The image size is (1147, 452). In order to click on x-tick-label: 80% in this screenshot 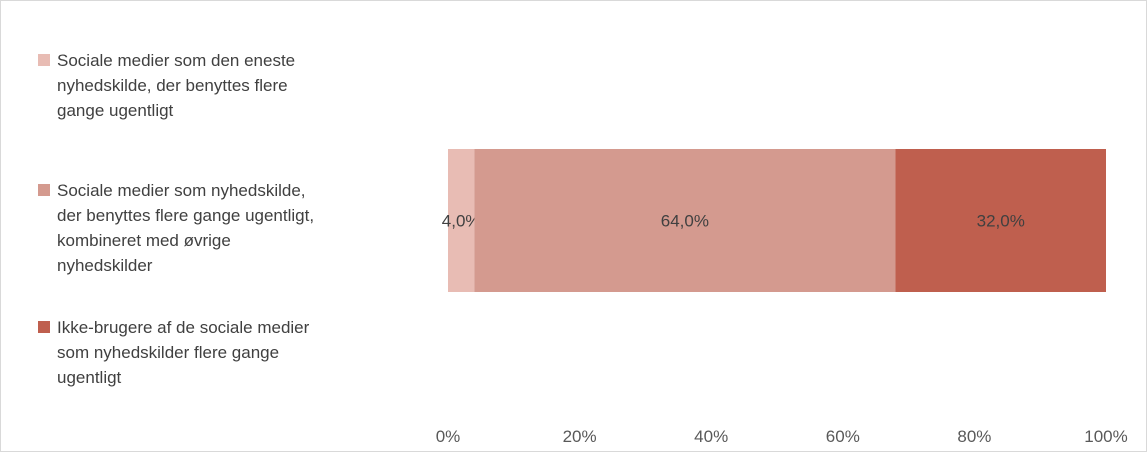, I will do `click(974, 436)`.